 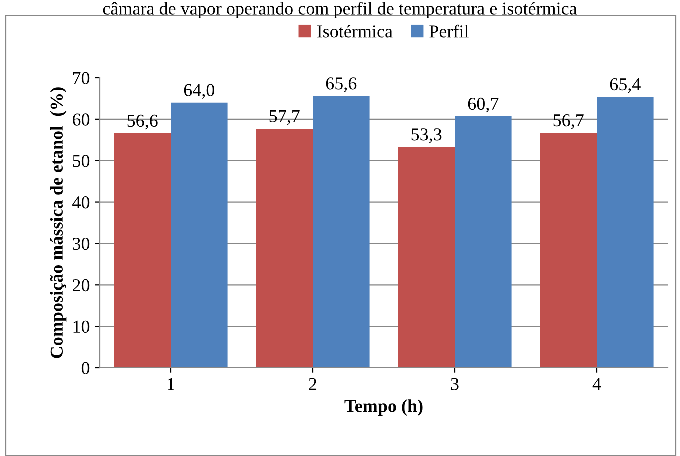 I want to click on y-tick-label: 40, so click(x=81, y=202).